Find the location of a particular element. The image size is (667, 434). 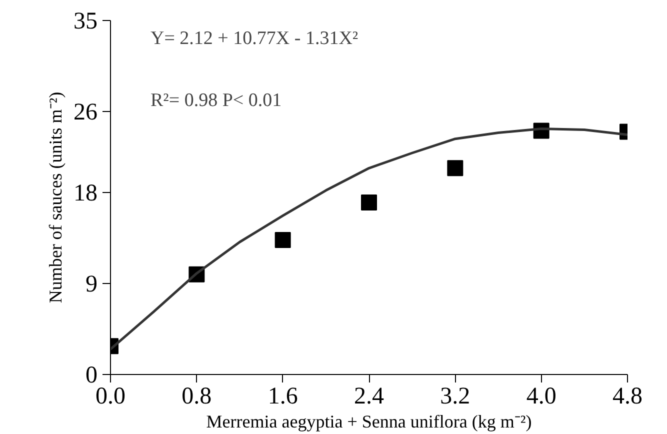

x-tick-label: 3.2 is located at coordinates (455, 397).